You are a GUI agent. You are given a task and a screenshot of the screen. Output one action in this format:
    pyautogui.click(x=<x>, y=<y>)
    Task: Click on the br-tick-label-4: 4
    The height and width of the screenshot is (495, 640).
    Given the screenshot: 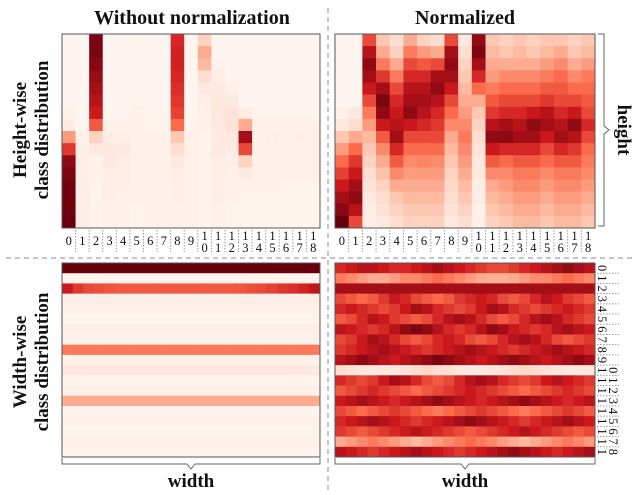 What is the action you would take?
    pyautogui.click(x=602, y=309)
    